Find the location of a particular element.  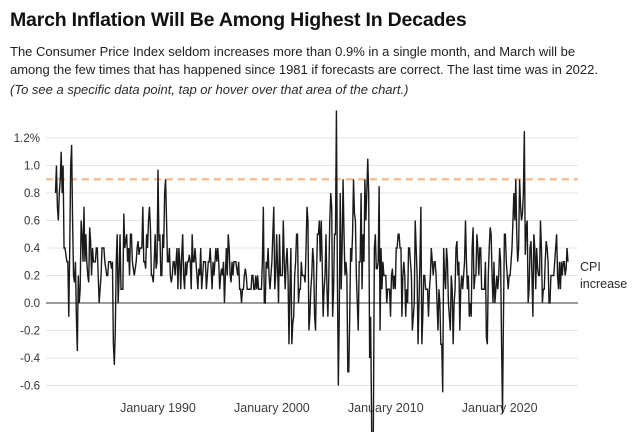

y-axis-tick-label: 0.6 is located at coordinates (32, 222).